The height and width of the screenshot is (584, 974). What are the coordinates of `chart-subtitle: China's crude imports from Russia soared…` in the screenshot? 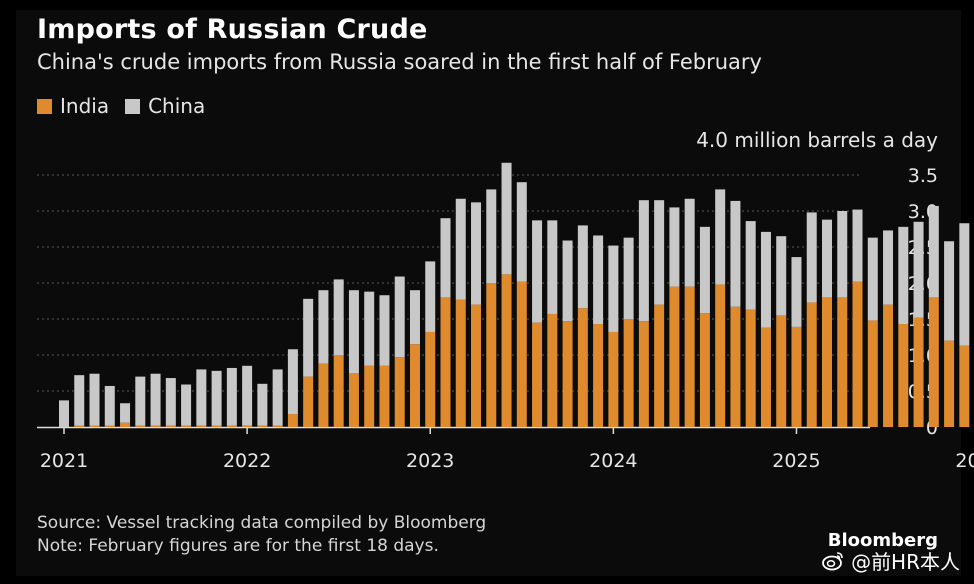 It's located at (399, 62).